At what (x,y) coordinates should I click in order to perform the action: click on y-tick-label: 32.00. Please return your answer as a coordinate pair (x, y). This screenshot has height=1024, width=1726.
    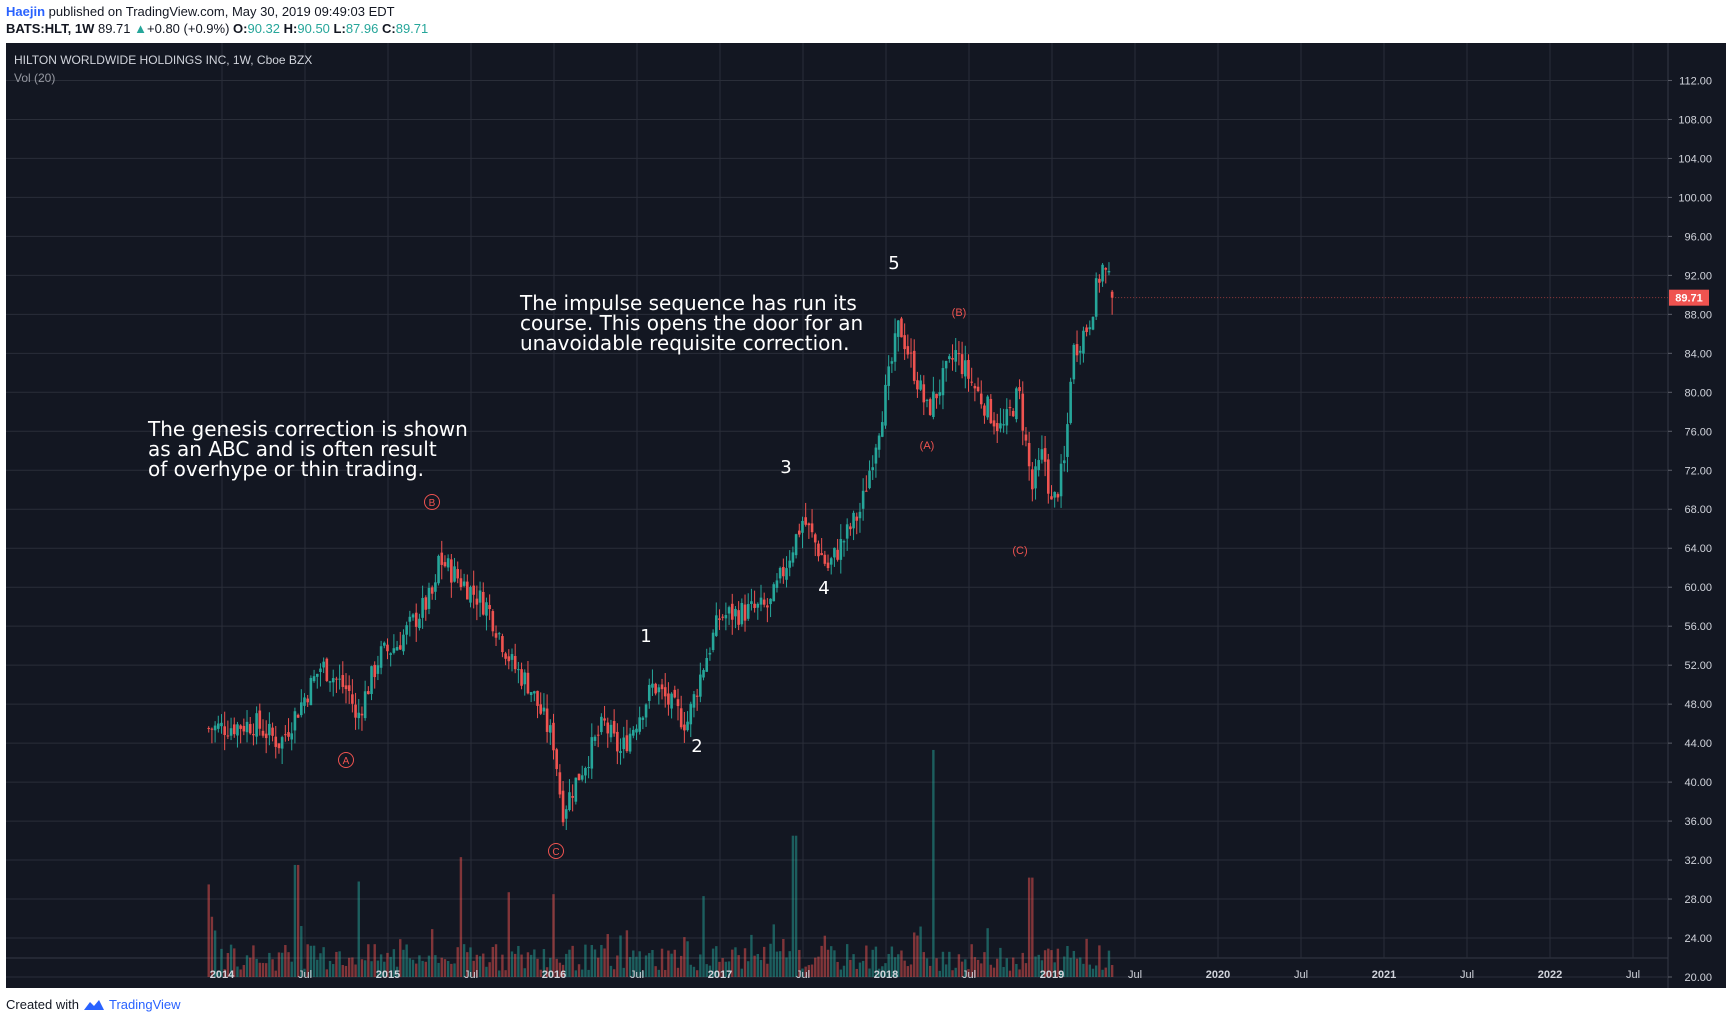
    Looking at the image, I should click on (1698, 861).